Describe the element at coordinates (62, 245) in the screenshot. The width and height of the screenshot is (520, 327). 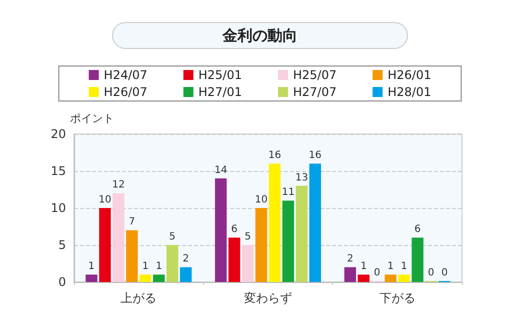
I see `y-tick-label: 5` at that location.